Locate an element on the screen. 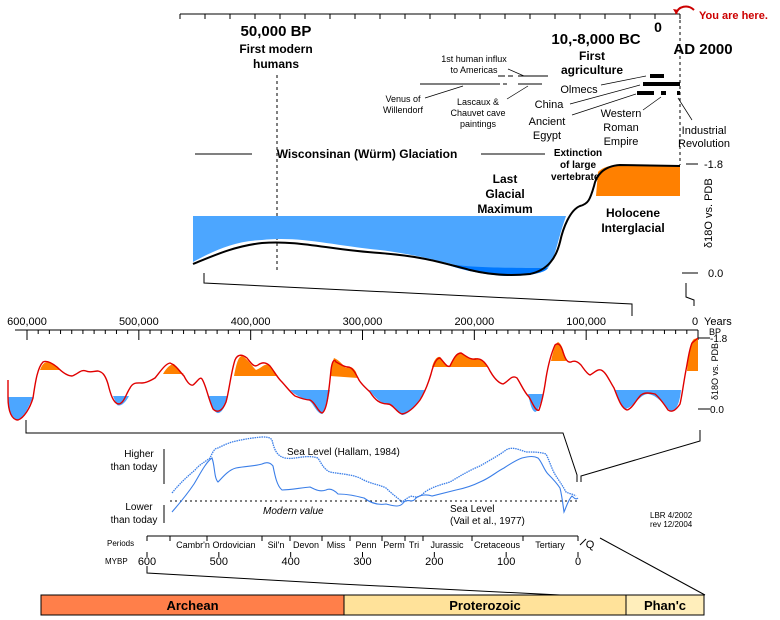 Image resolution: width=780 pixels, height=620 pixels. lgm-line2: Glacial is located at coordinates (504, 194).